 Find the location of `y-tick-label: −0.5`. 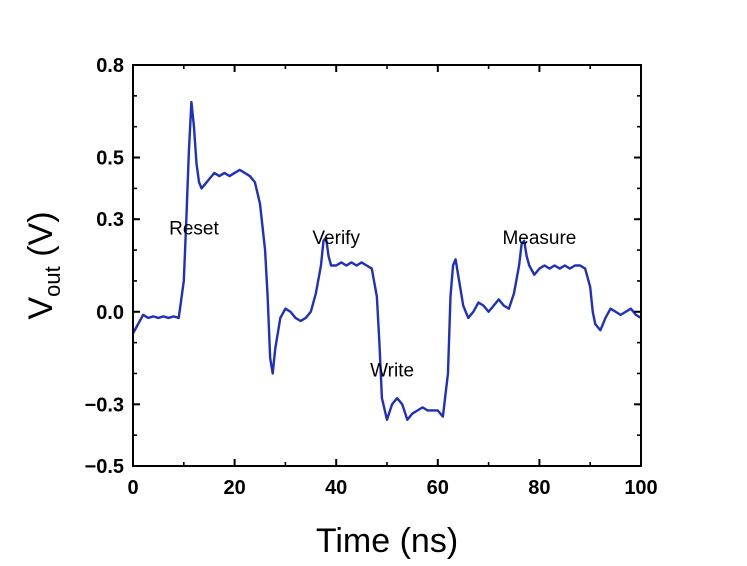

y-tick-label: −0.5 is located at coordinates (104, 467).